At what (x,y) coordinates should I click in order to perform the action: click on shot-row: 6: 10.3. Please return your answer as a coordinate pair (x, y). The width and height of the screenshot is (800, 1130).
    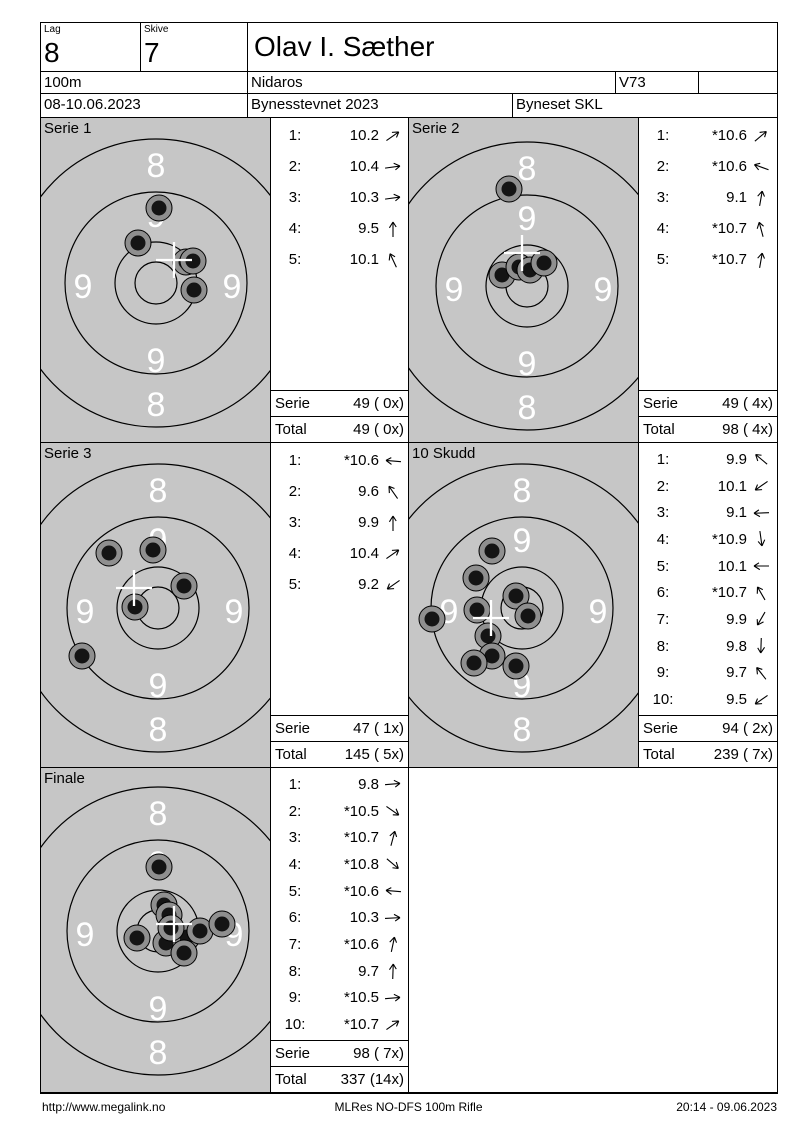
    Looking at the image, I should click on (339, 917).